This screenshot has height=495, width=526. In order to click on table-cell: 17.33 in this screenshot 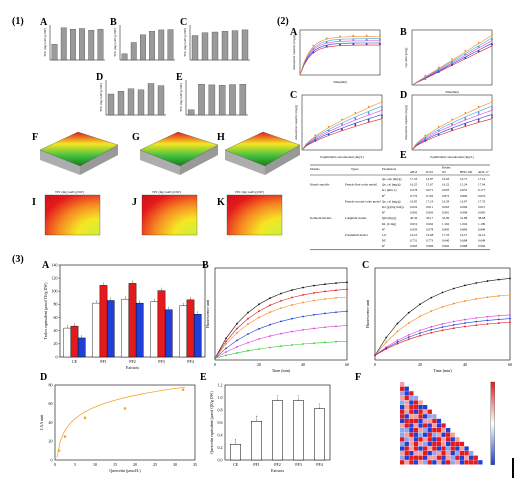, I will do `click(414, 179)`.